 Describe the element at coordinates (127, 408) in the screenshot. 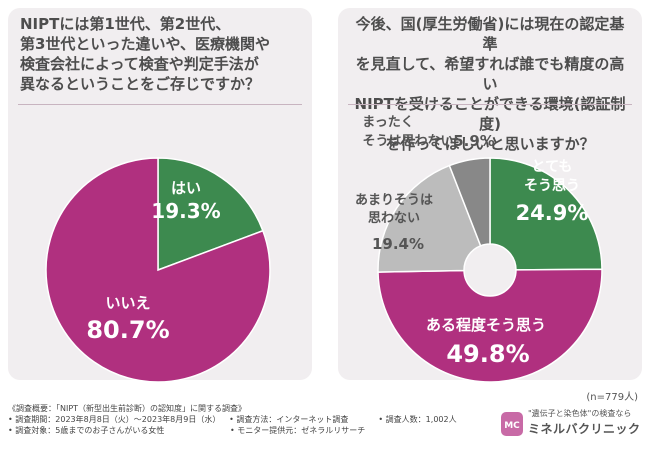

I see `survey-title: 《調査概要：「NIPT（新型出生前診断）の認知度」に関する調査》` at that location.